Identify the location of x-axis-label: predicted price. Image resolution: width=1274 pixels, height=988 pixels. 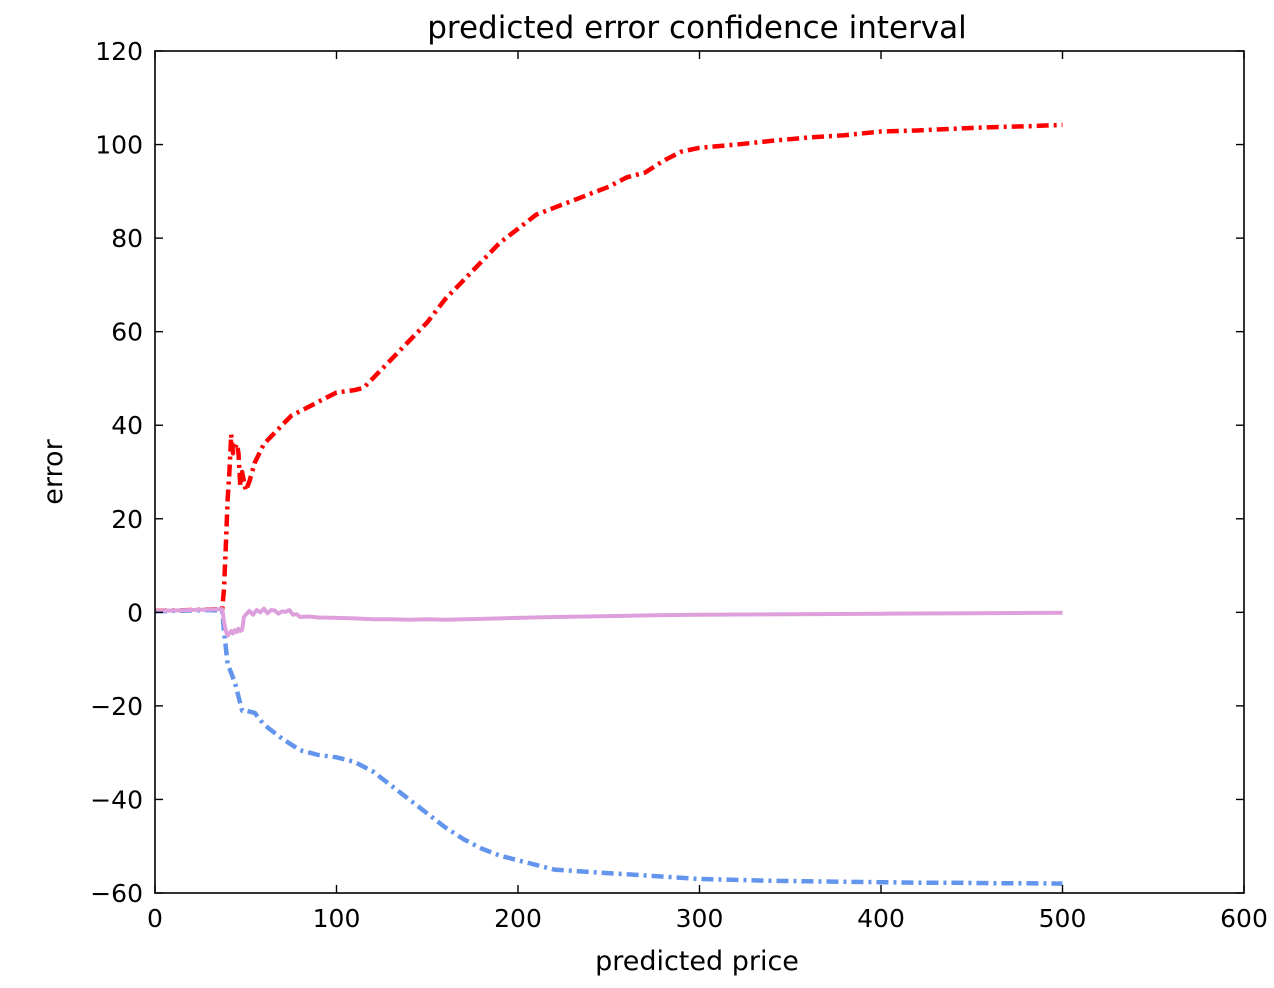
(697, 961).